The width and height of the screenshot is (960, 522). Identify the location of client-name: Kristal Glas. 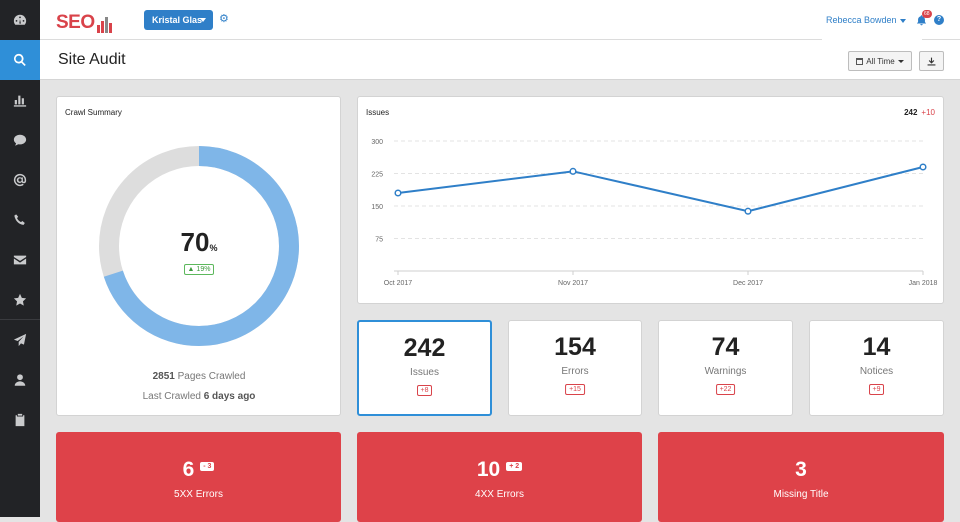
(177, 20).